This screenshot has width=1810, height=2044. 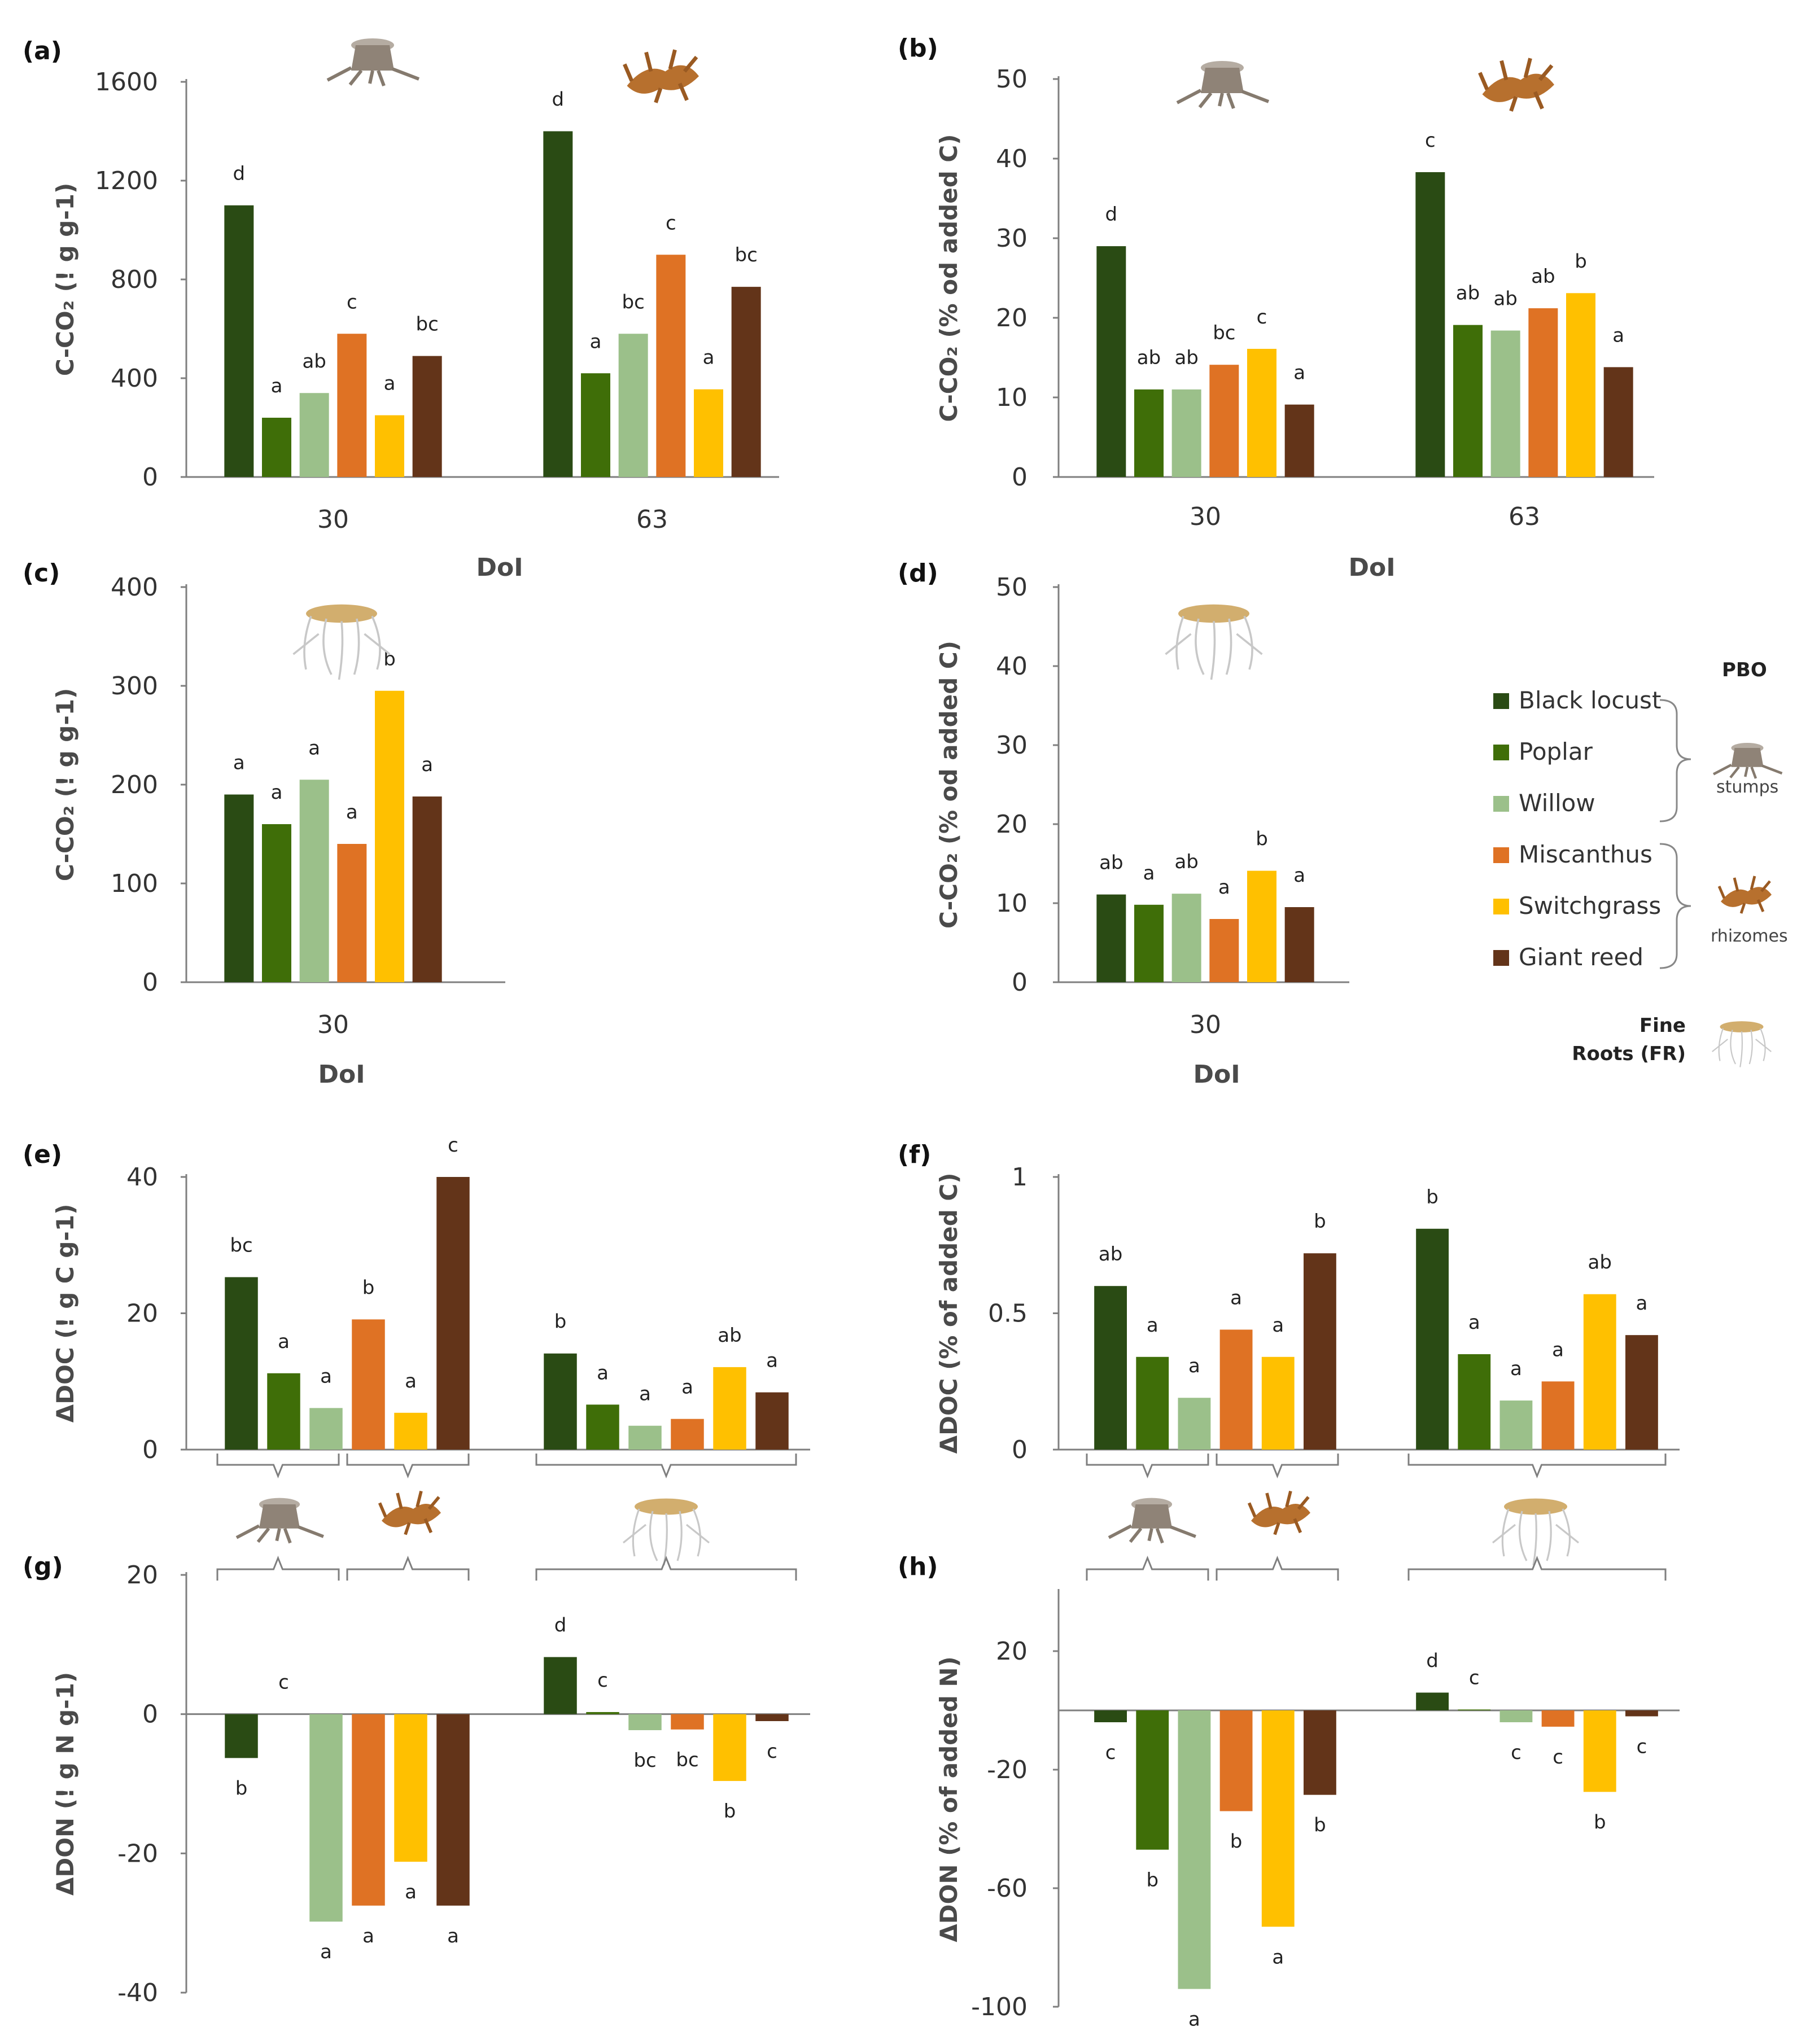 I want to click on stumps-label: stumps, so click(x=1747, y=787).